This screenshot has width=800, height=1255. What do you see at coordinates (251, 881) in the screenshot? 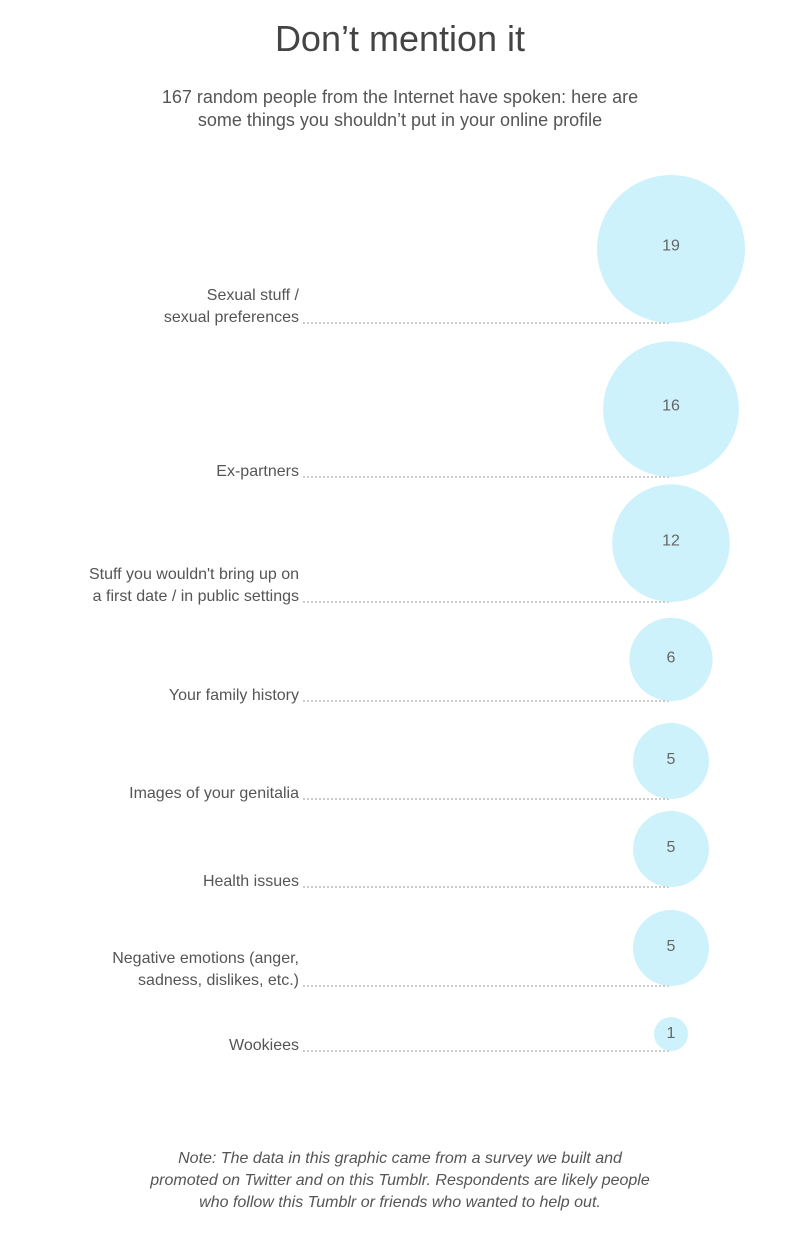
I see `category-label: Health issues` at bounding box center [251, 881].